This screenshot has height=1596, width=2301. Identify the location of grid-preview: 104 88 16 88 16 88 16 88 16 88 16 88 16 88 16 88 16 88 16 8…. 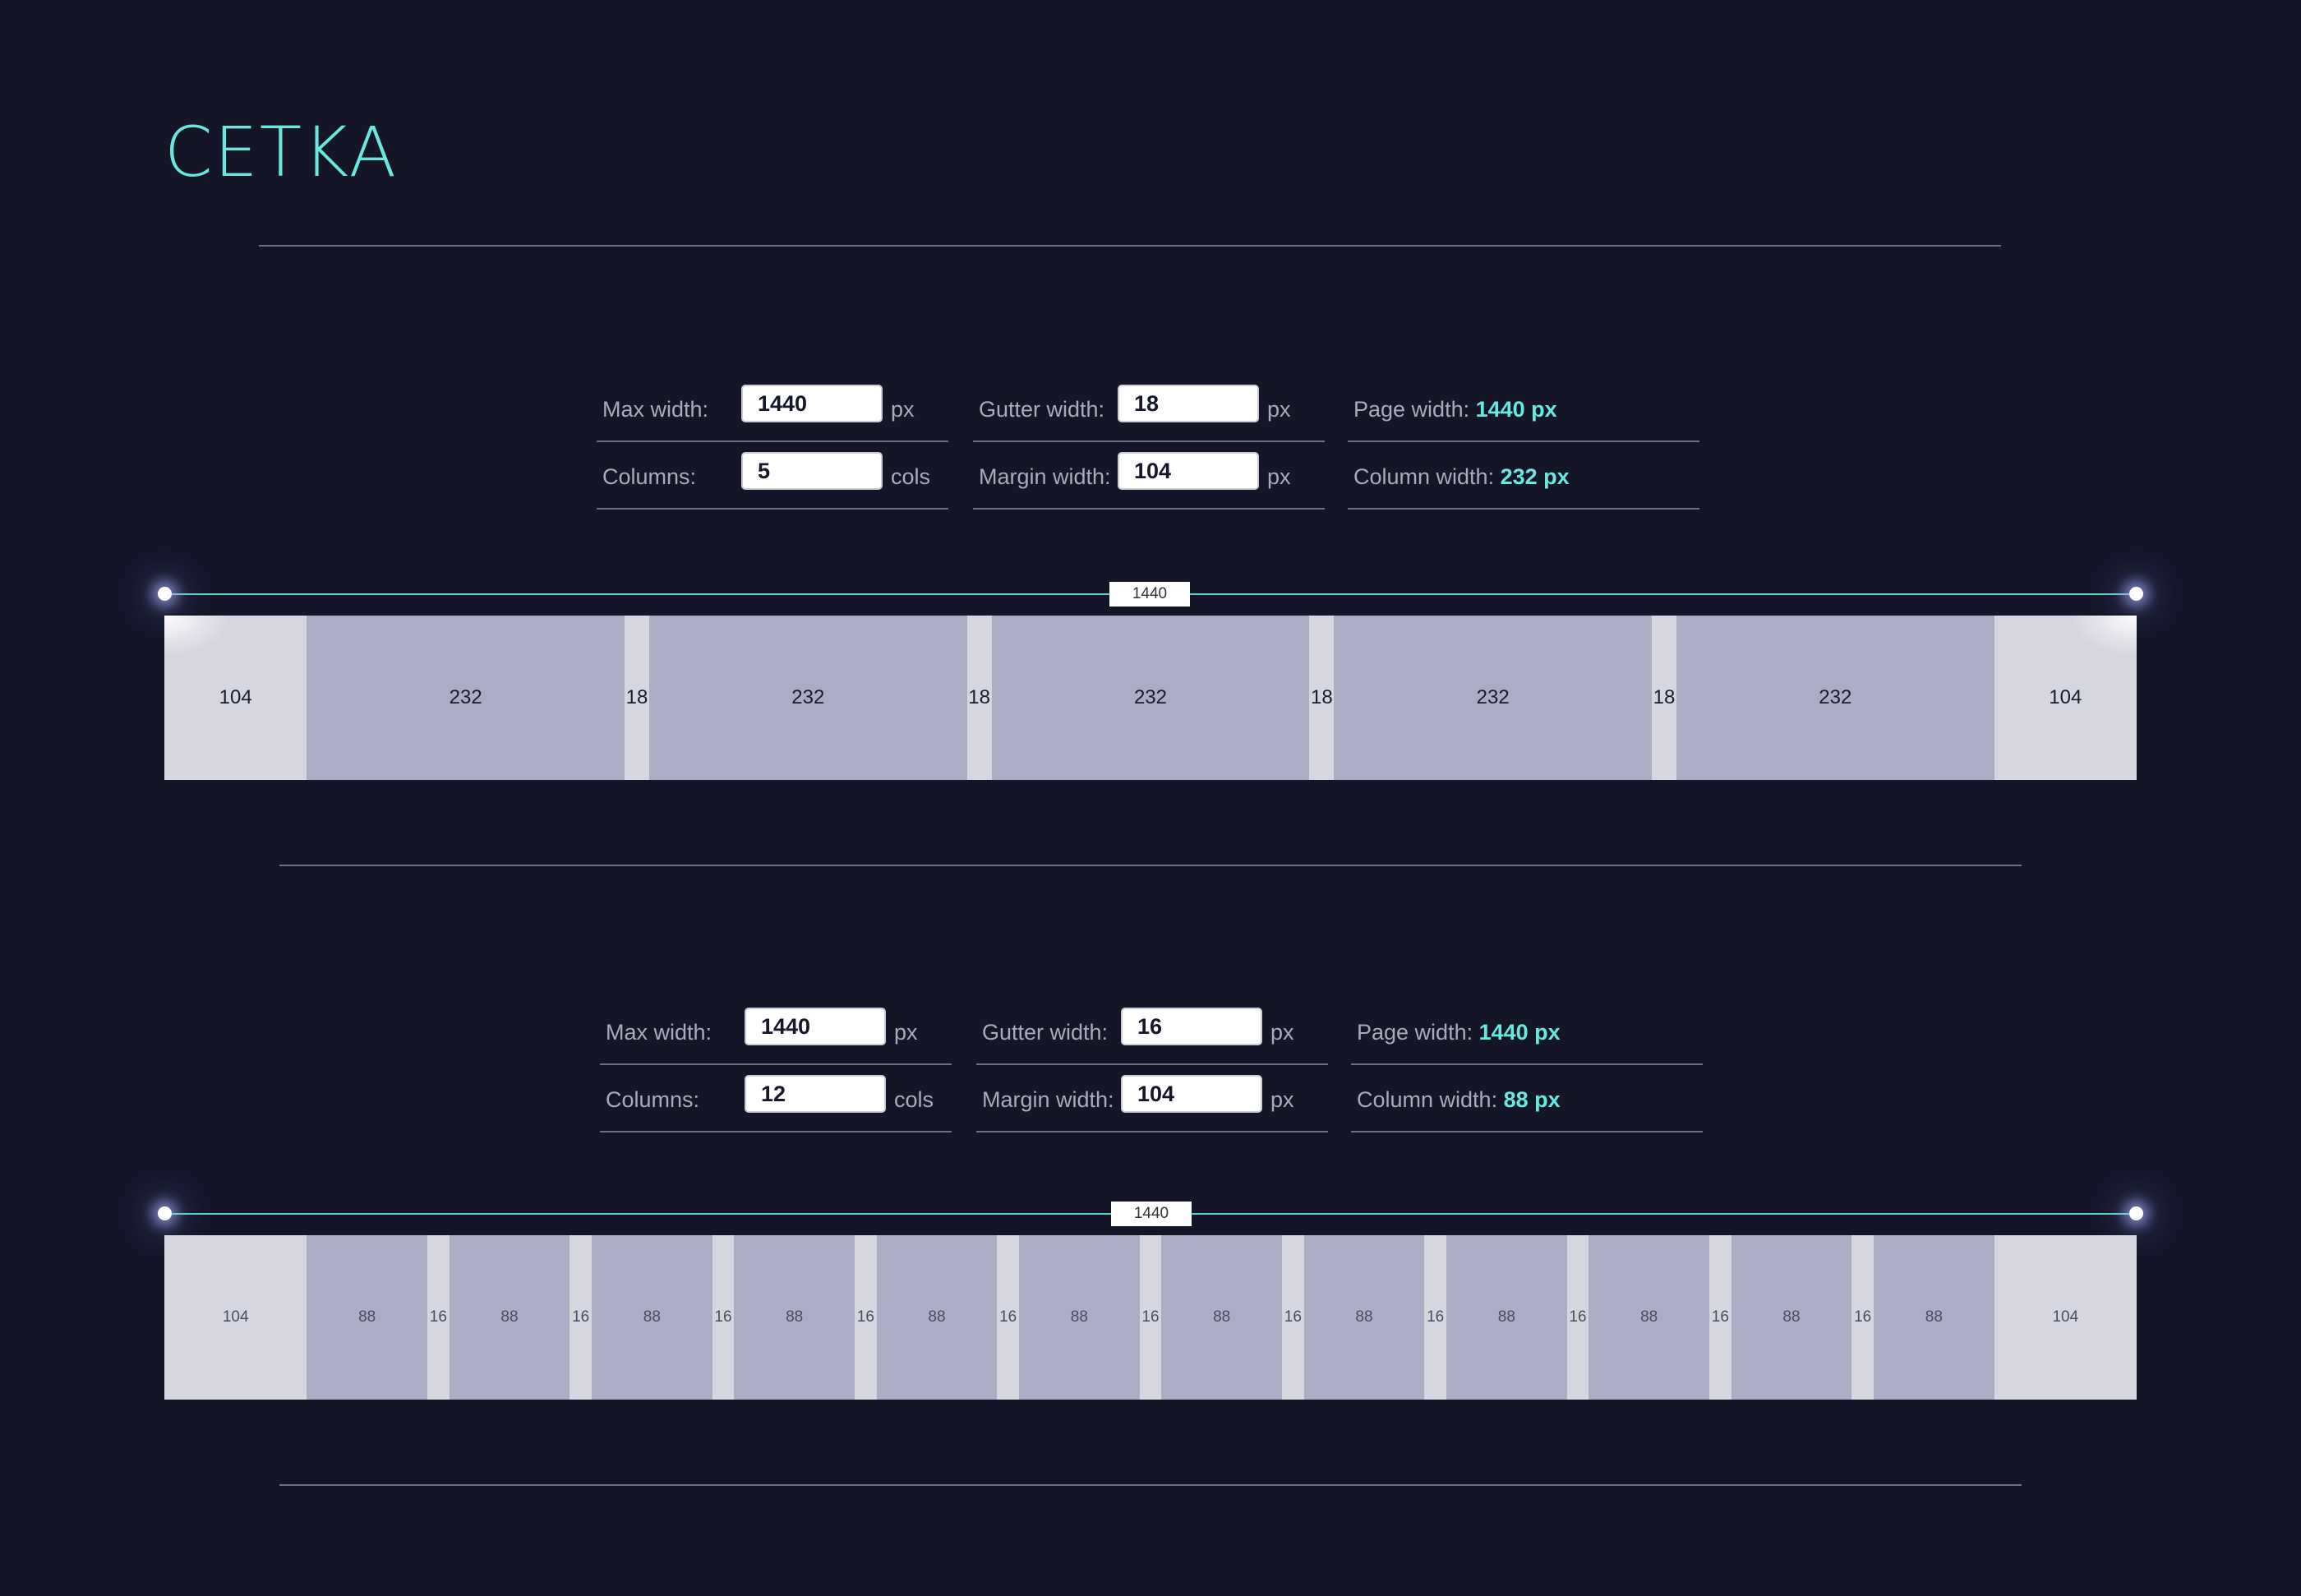
(1150, 1317).